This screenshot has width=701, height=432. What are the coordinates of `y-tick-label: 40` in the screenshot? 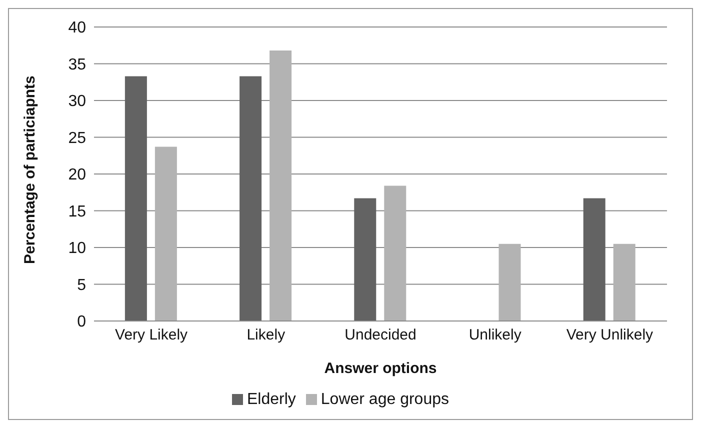 It's located at (77, 28).